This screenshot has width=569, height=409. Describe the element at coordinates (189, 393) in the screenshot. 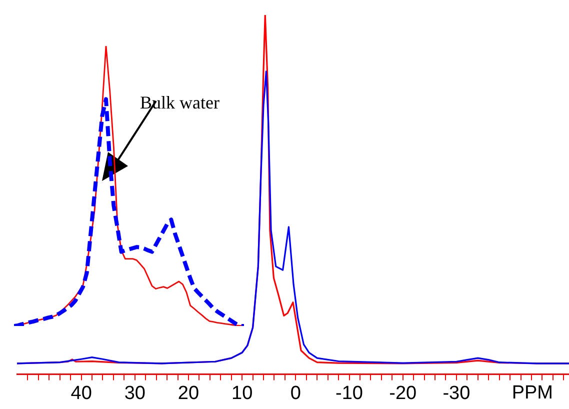

I see `x-tick-label: 20` at that location.